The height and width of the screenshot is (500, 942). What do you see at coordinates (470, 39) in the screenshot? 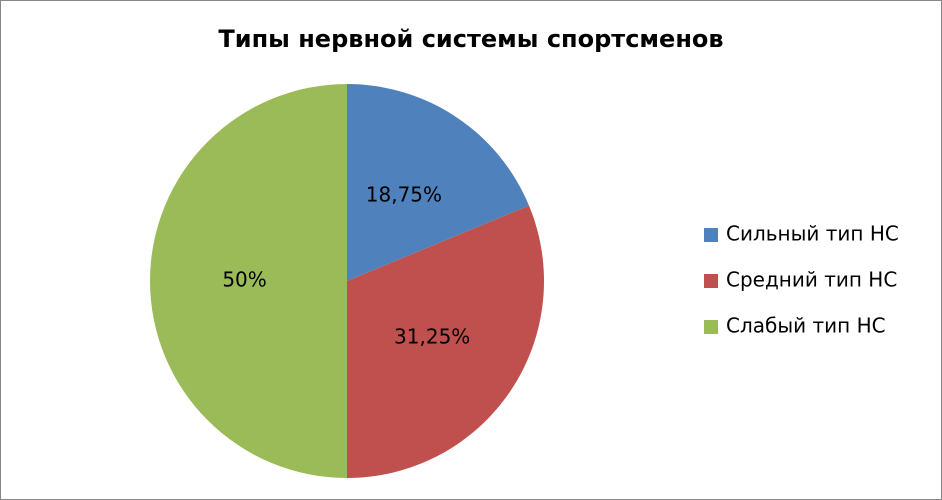
I see `chart-title: Типы нервной системы спортсменов` at bounding box center [470, 39].